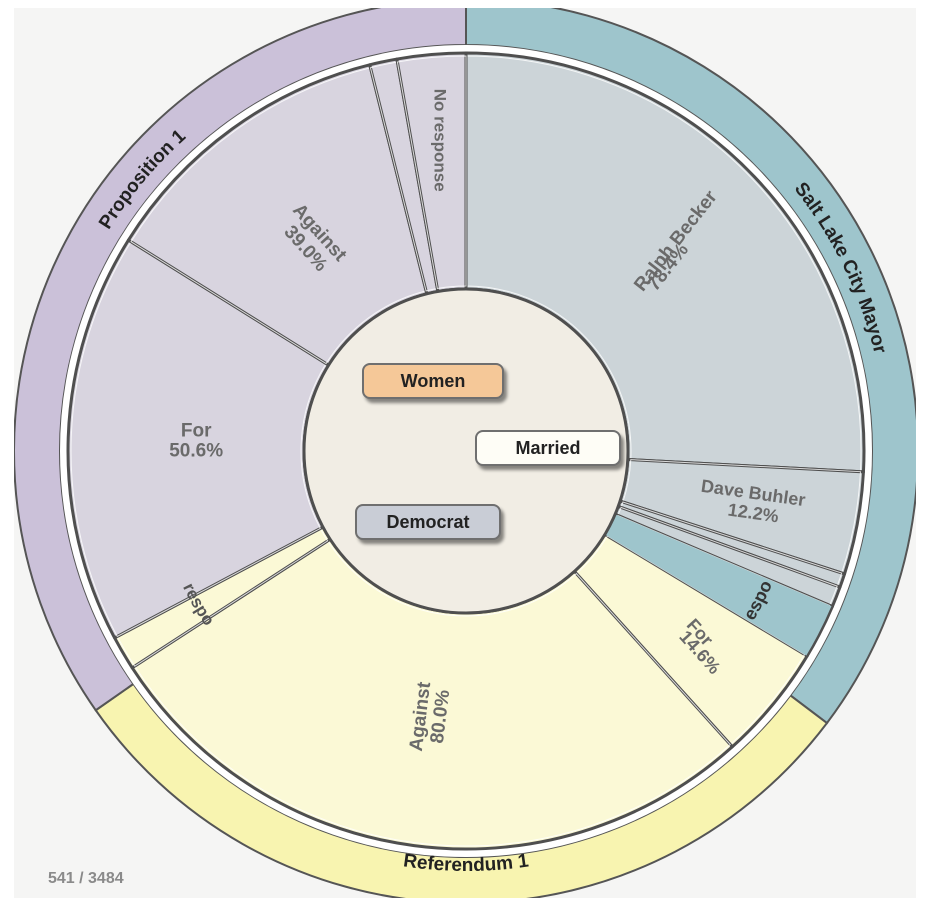 Image resolution: width=937 pixels, height=910 pixels. I want to click on label-prop-no-response: No response, so click(439, 140).